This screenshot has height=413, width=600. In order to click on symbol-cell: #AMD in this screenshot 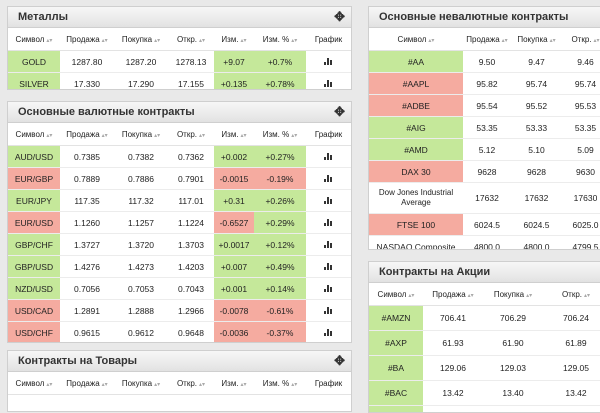, I will do `click(416, 150)`.